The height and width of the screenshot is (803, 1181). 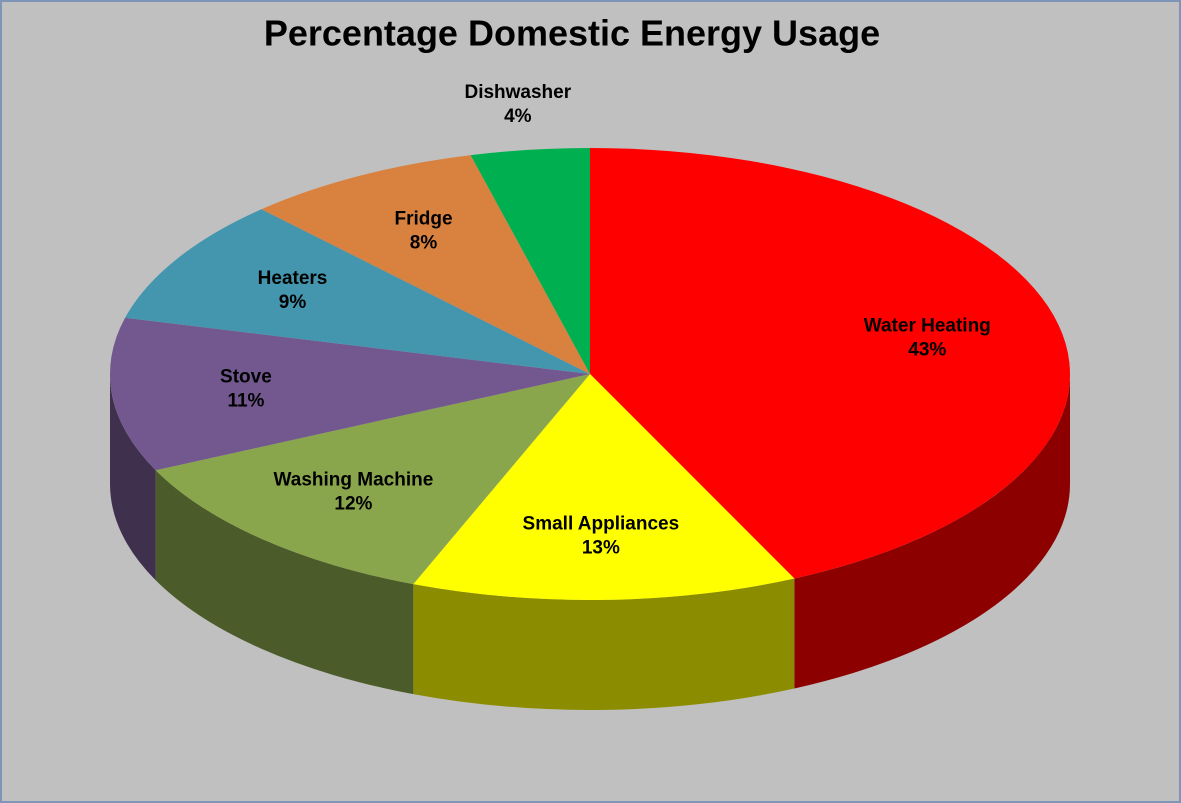 What do you see at coordinates (601, 548) in the screenshot?
I see `data-label-value: 13%` at bounding box center [601, 548].